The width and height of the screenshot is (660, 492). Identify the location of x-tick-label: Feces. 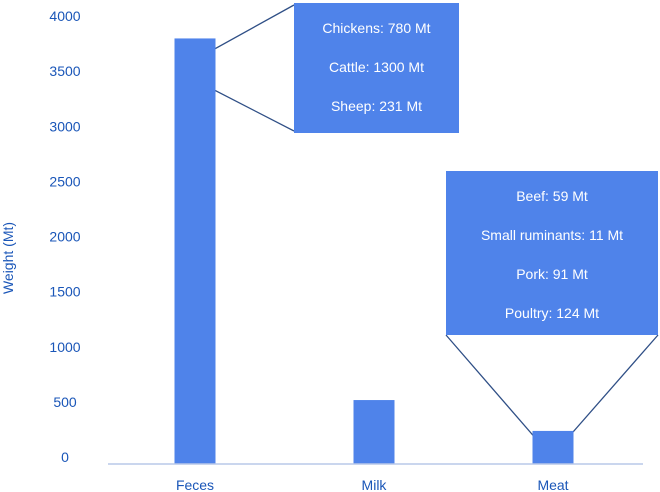
(195, 484).